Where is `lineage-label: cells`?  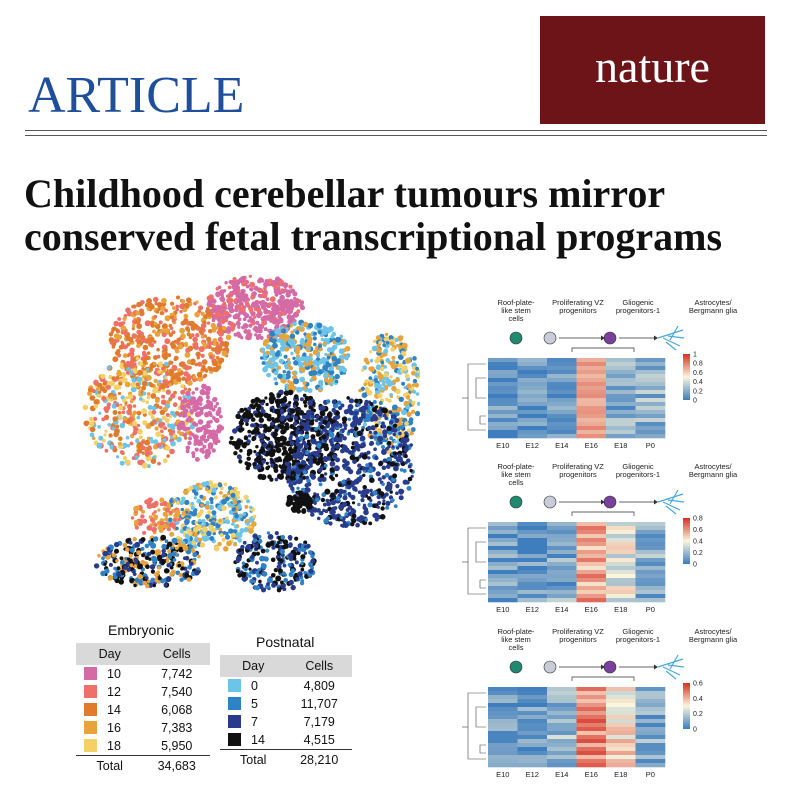
lineage-label: cells is located at coordinates (515, 647).